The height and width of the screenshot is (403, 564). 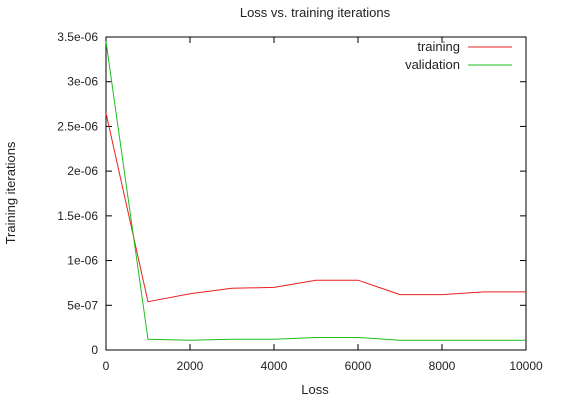 What do you see at coordinates (10, 192) in the screenshot?
I see `y-axis-label: Training iterations` at bounding box center [10, 192].